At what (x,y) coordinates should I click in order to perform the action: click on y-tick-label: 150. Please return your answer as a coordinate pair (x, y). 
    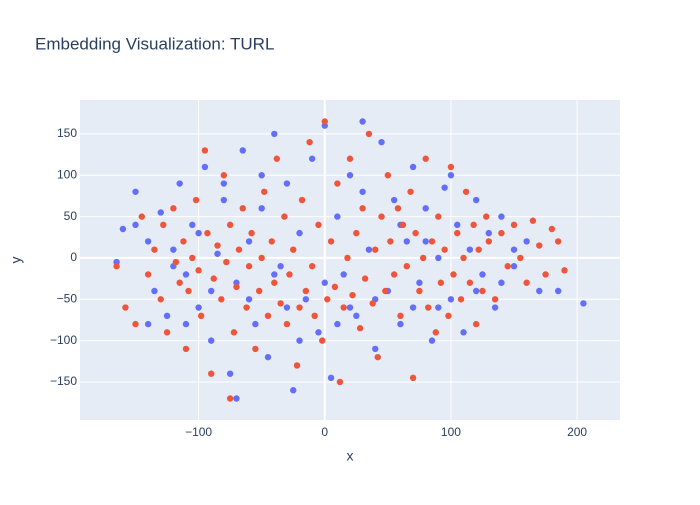
    Looking at the image, I should click on (67, 133).